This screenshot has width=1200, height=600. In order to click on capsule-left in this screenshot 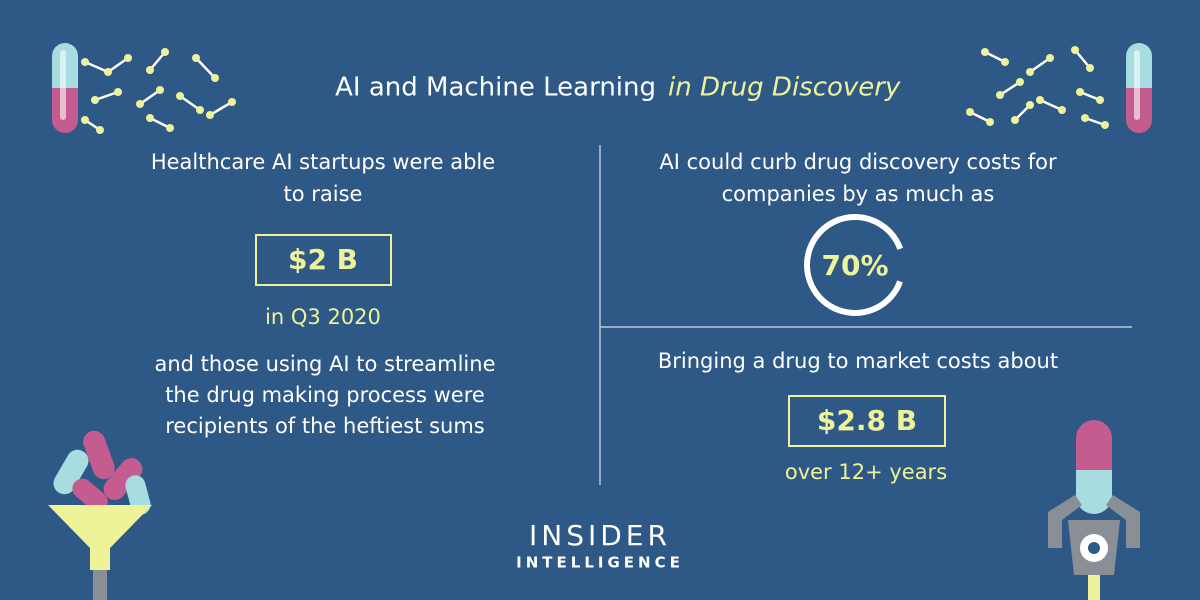, I will do `click(65, 88)`.